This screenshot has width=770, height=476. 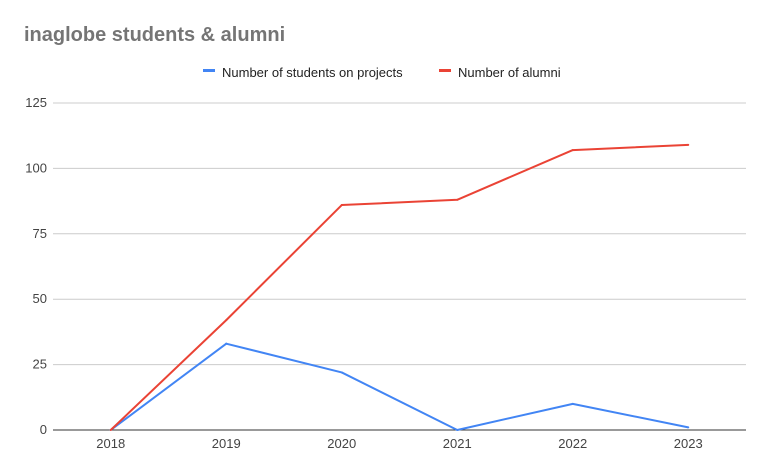 What do you see at coordinates (43, 429) in the screenshot?
I see `y-tick-label: 0` at bounding box center [43, 429].